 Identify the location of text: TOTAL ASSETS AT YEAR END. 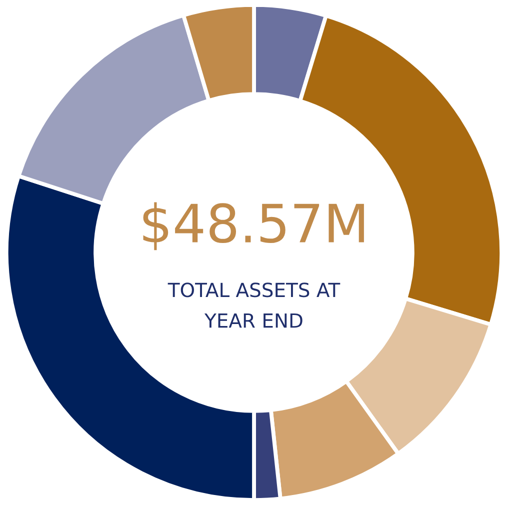
(254, 305).